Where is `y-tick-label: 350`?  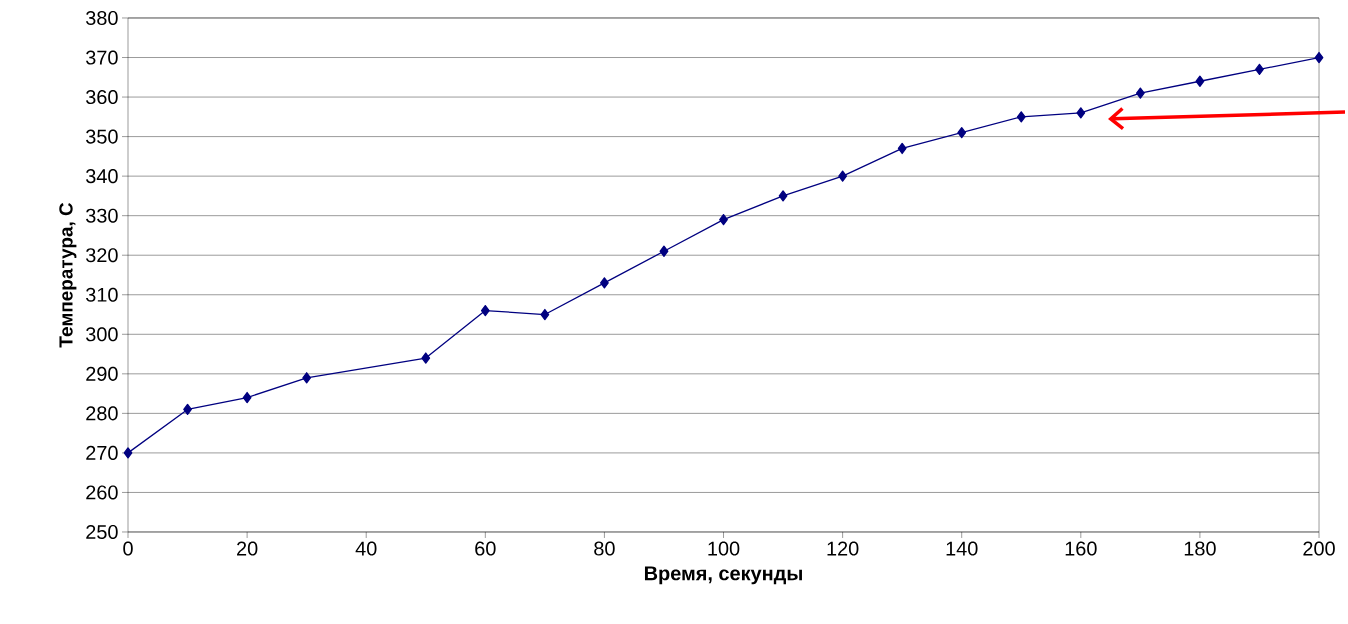 y-tick-label: 350 is located at coordinates (102, 136).